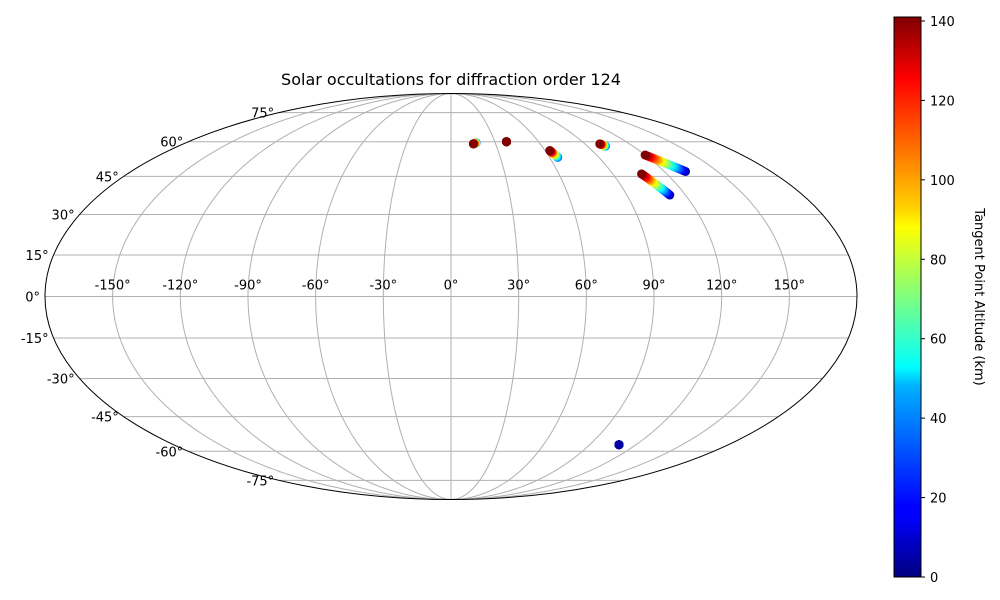 The image size is (1000, 600). Describe the element at coordinates (934, 578) in the screenshot. I see `colorbar-tick-label: 0` at that location.